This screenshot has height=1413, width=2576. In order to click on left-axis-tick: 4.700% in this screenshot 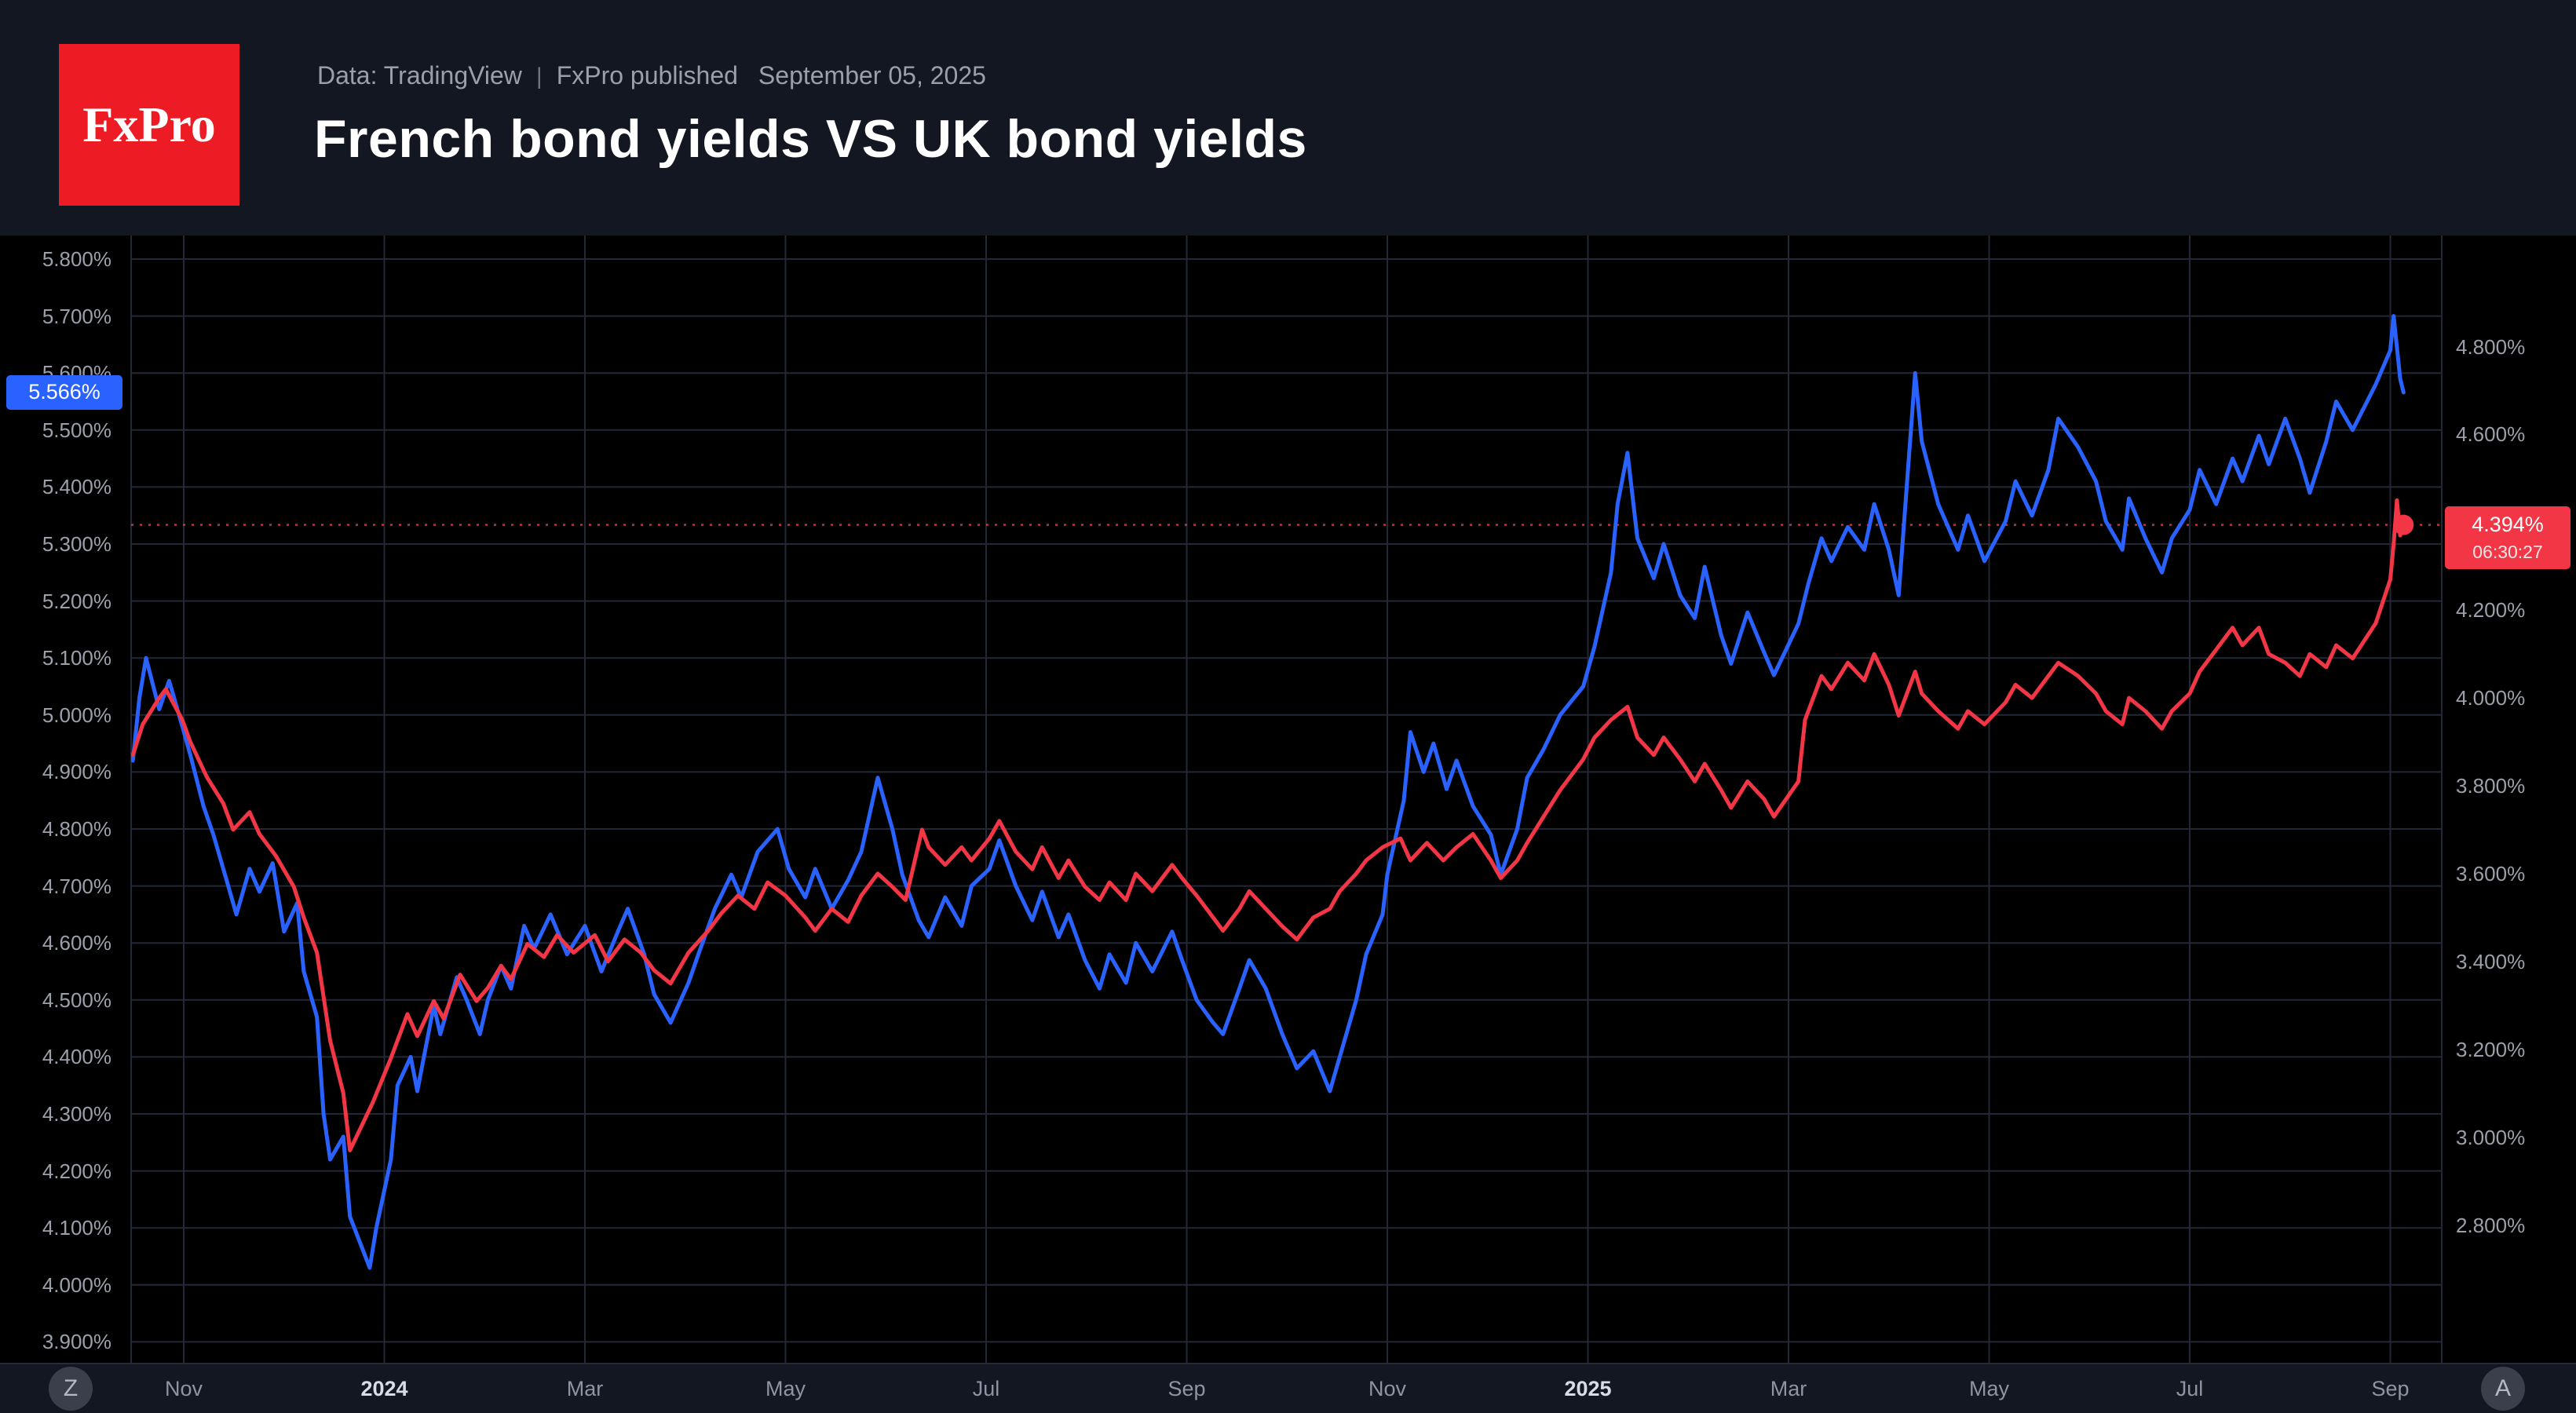, I will do `click(76, 886)`.